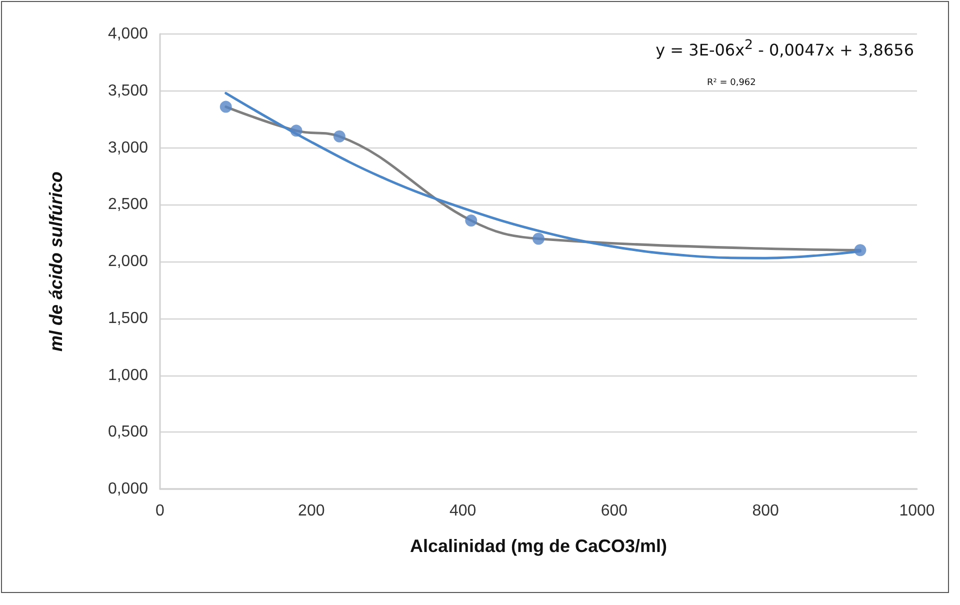 Image resolution: width=960 pixels, height=605 pixels. I want to click on y-tick-label: 3,500, so click(128, 91).